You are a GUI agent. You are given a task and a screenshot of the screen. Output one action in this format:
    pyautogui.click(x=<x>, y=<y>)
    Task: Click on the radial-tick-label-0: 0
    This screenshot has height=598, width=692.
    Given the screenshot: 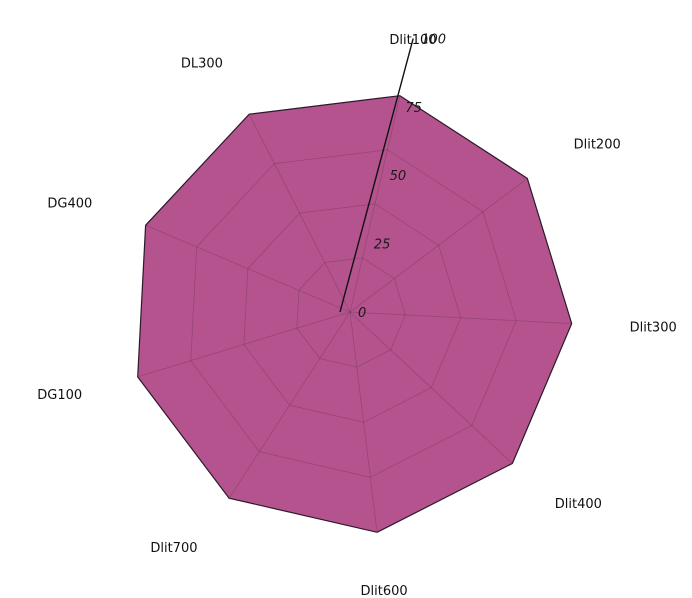 What is the action you would take?
    pyautogui.click(x=362, y=313)
    